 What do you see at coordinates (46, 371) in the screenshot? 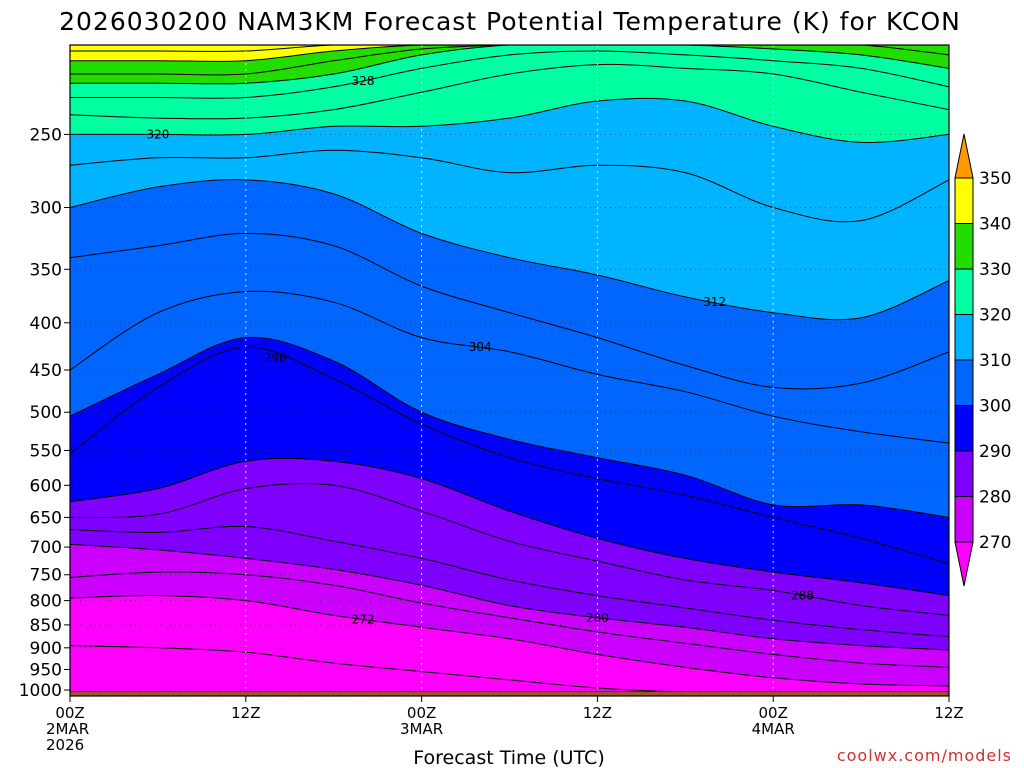
I see `y-tick-label-450: 450` at bounding box center [46, 371].